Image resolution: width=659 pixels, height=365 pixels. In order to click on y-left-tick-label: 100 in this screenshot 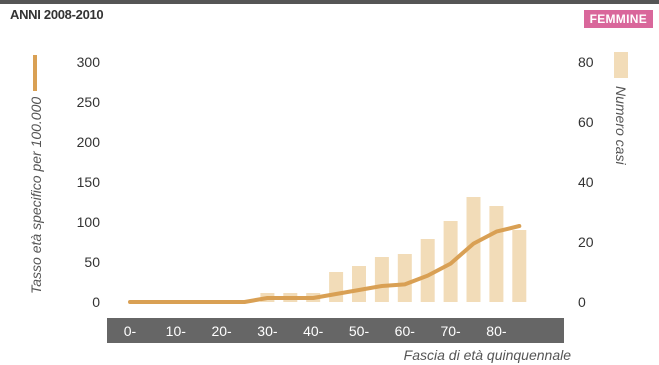, I will do `click(89, 222)`.